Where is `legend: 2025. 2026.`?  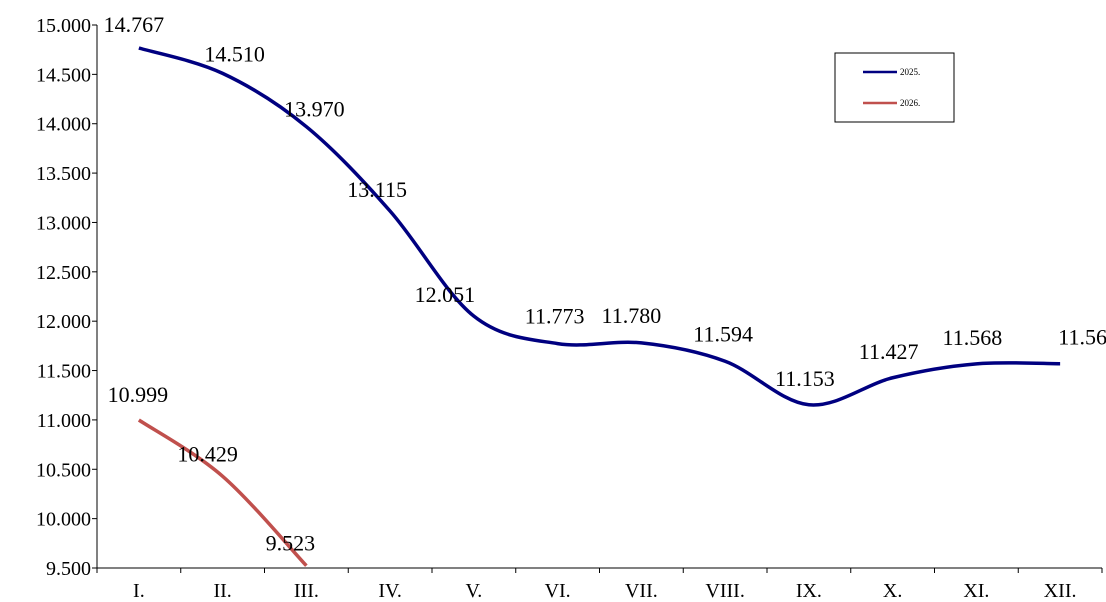 legend: 2025. 2026. is located at coordinates (894, 87).